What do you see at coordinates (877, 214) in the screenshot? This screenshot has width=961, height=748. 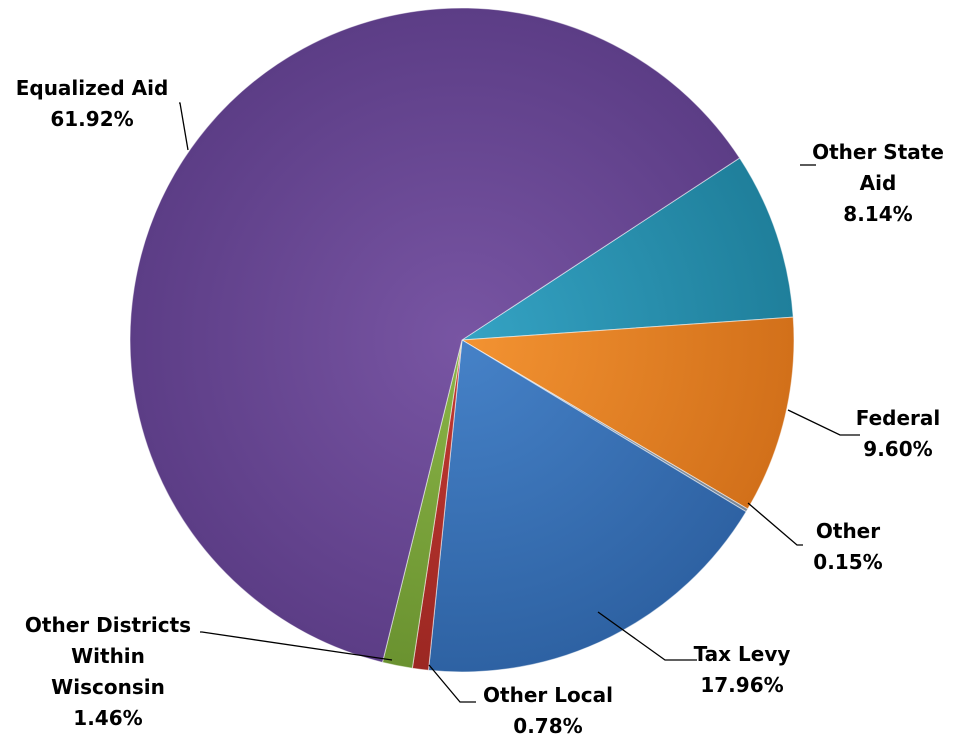 I see `slice-value-other-state-aid: 8.14%` at bounding box center [877, 214].